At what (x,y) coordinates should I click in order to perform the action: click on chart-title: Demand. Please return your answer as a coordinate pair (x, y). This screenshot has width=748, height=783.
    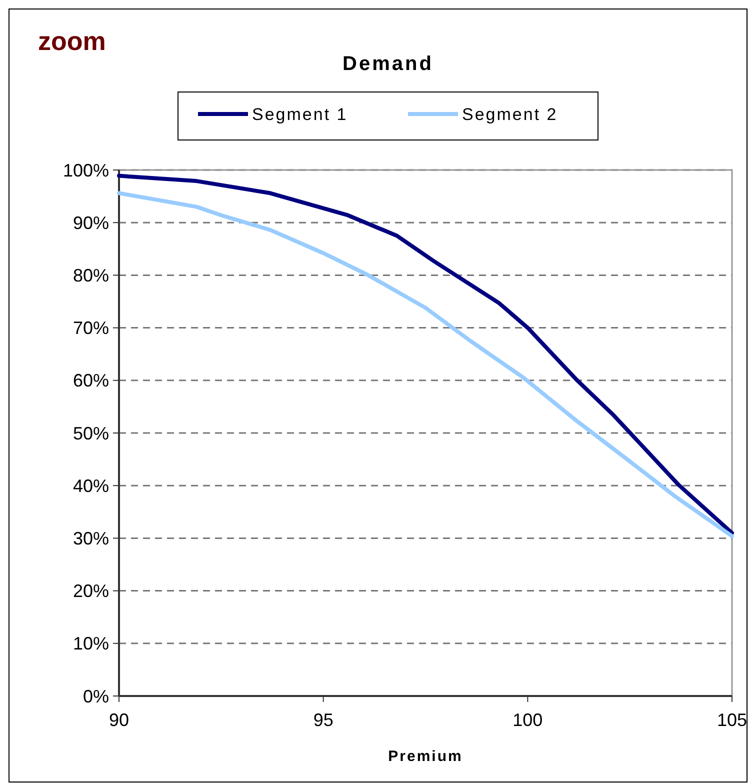
    Looking at the image, I should click on (388, 64).